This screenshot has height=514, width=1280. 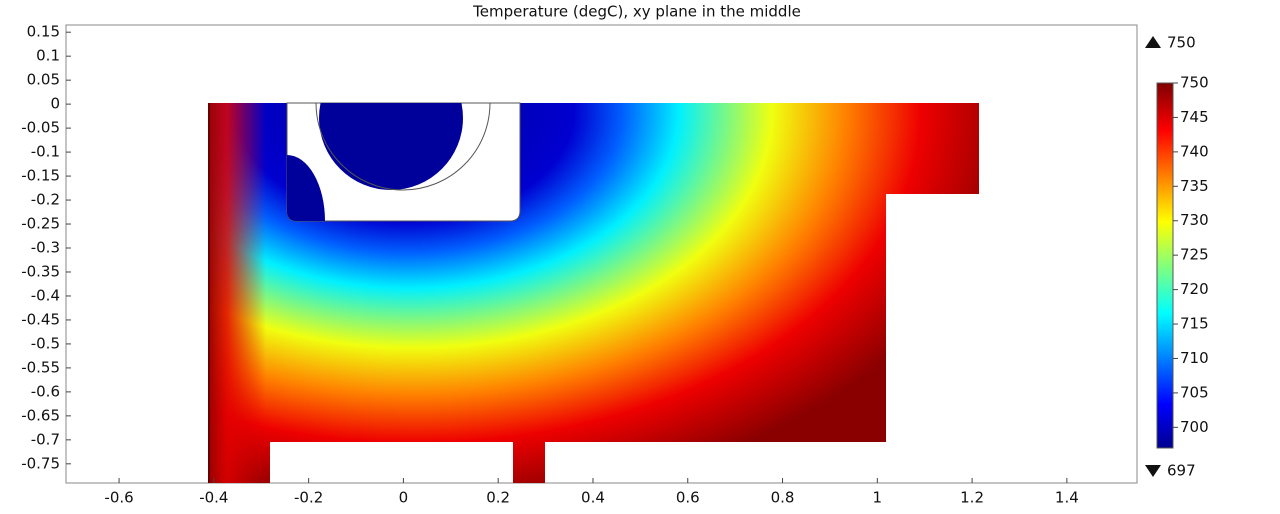 What do you see at coordinates (1153, 471) in the screenshot?
I see `min-marker` at bounding box center [1153, 471].